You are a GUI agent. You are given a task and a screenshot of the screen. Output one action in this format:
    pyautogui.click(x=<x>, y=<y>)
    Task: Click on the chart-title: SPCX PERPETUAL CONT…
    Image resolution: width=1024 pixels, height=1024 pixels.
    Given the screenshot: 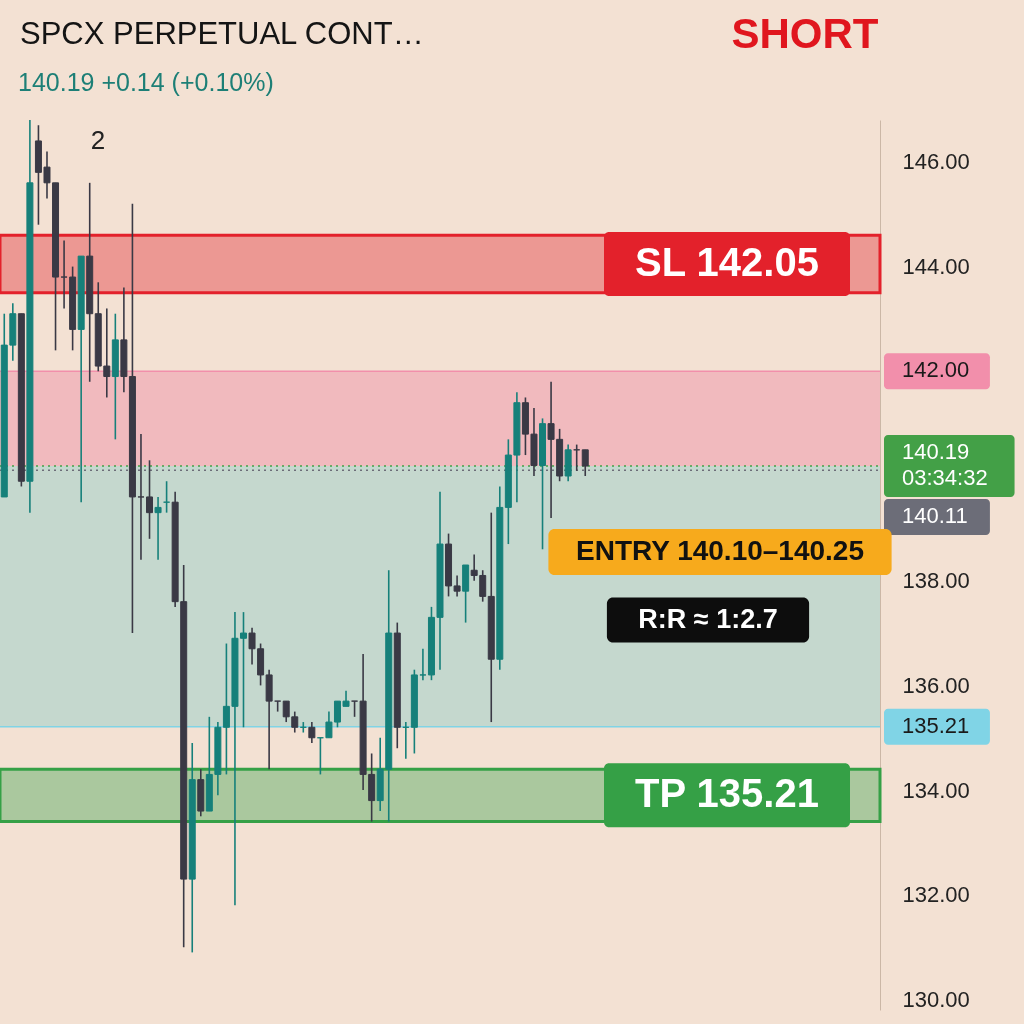 What is the action you would take?
    pyautogui.click(x=222, y=33)
    